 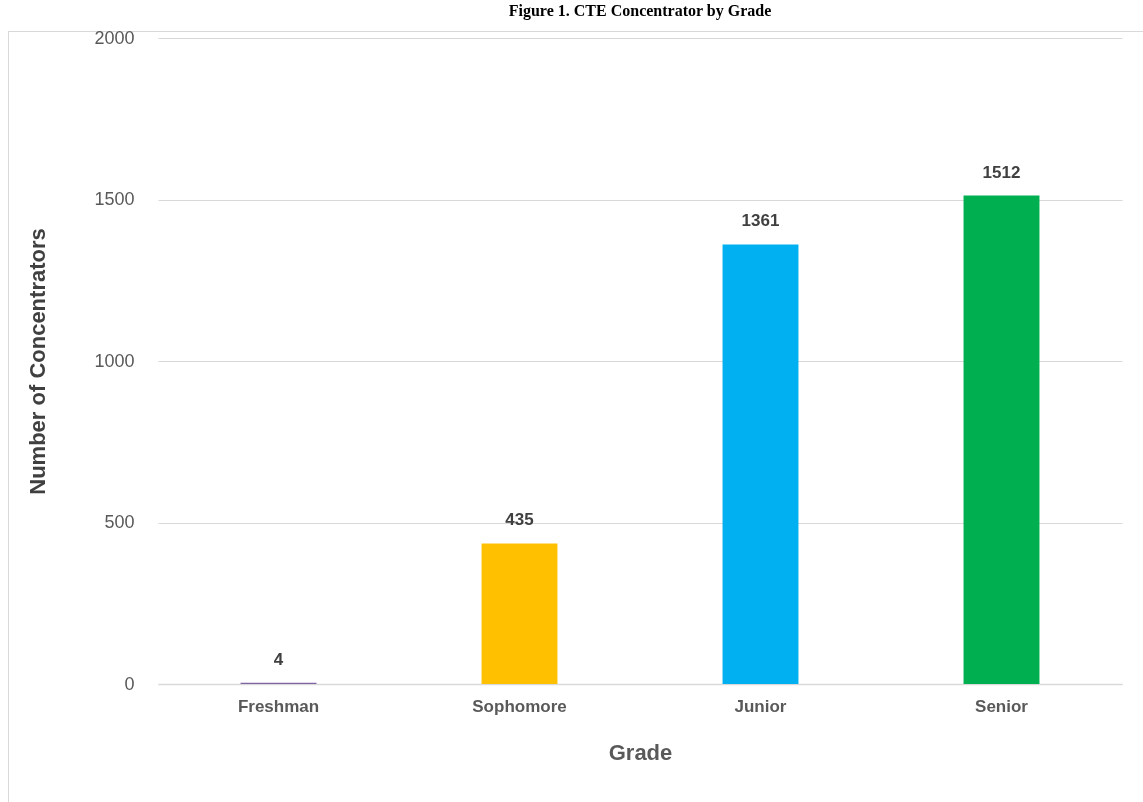 I want to click on x-axis-title: Grade, so click(x=640, y=752).